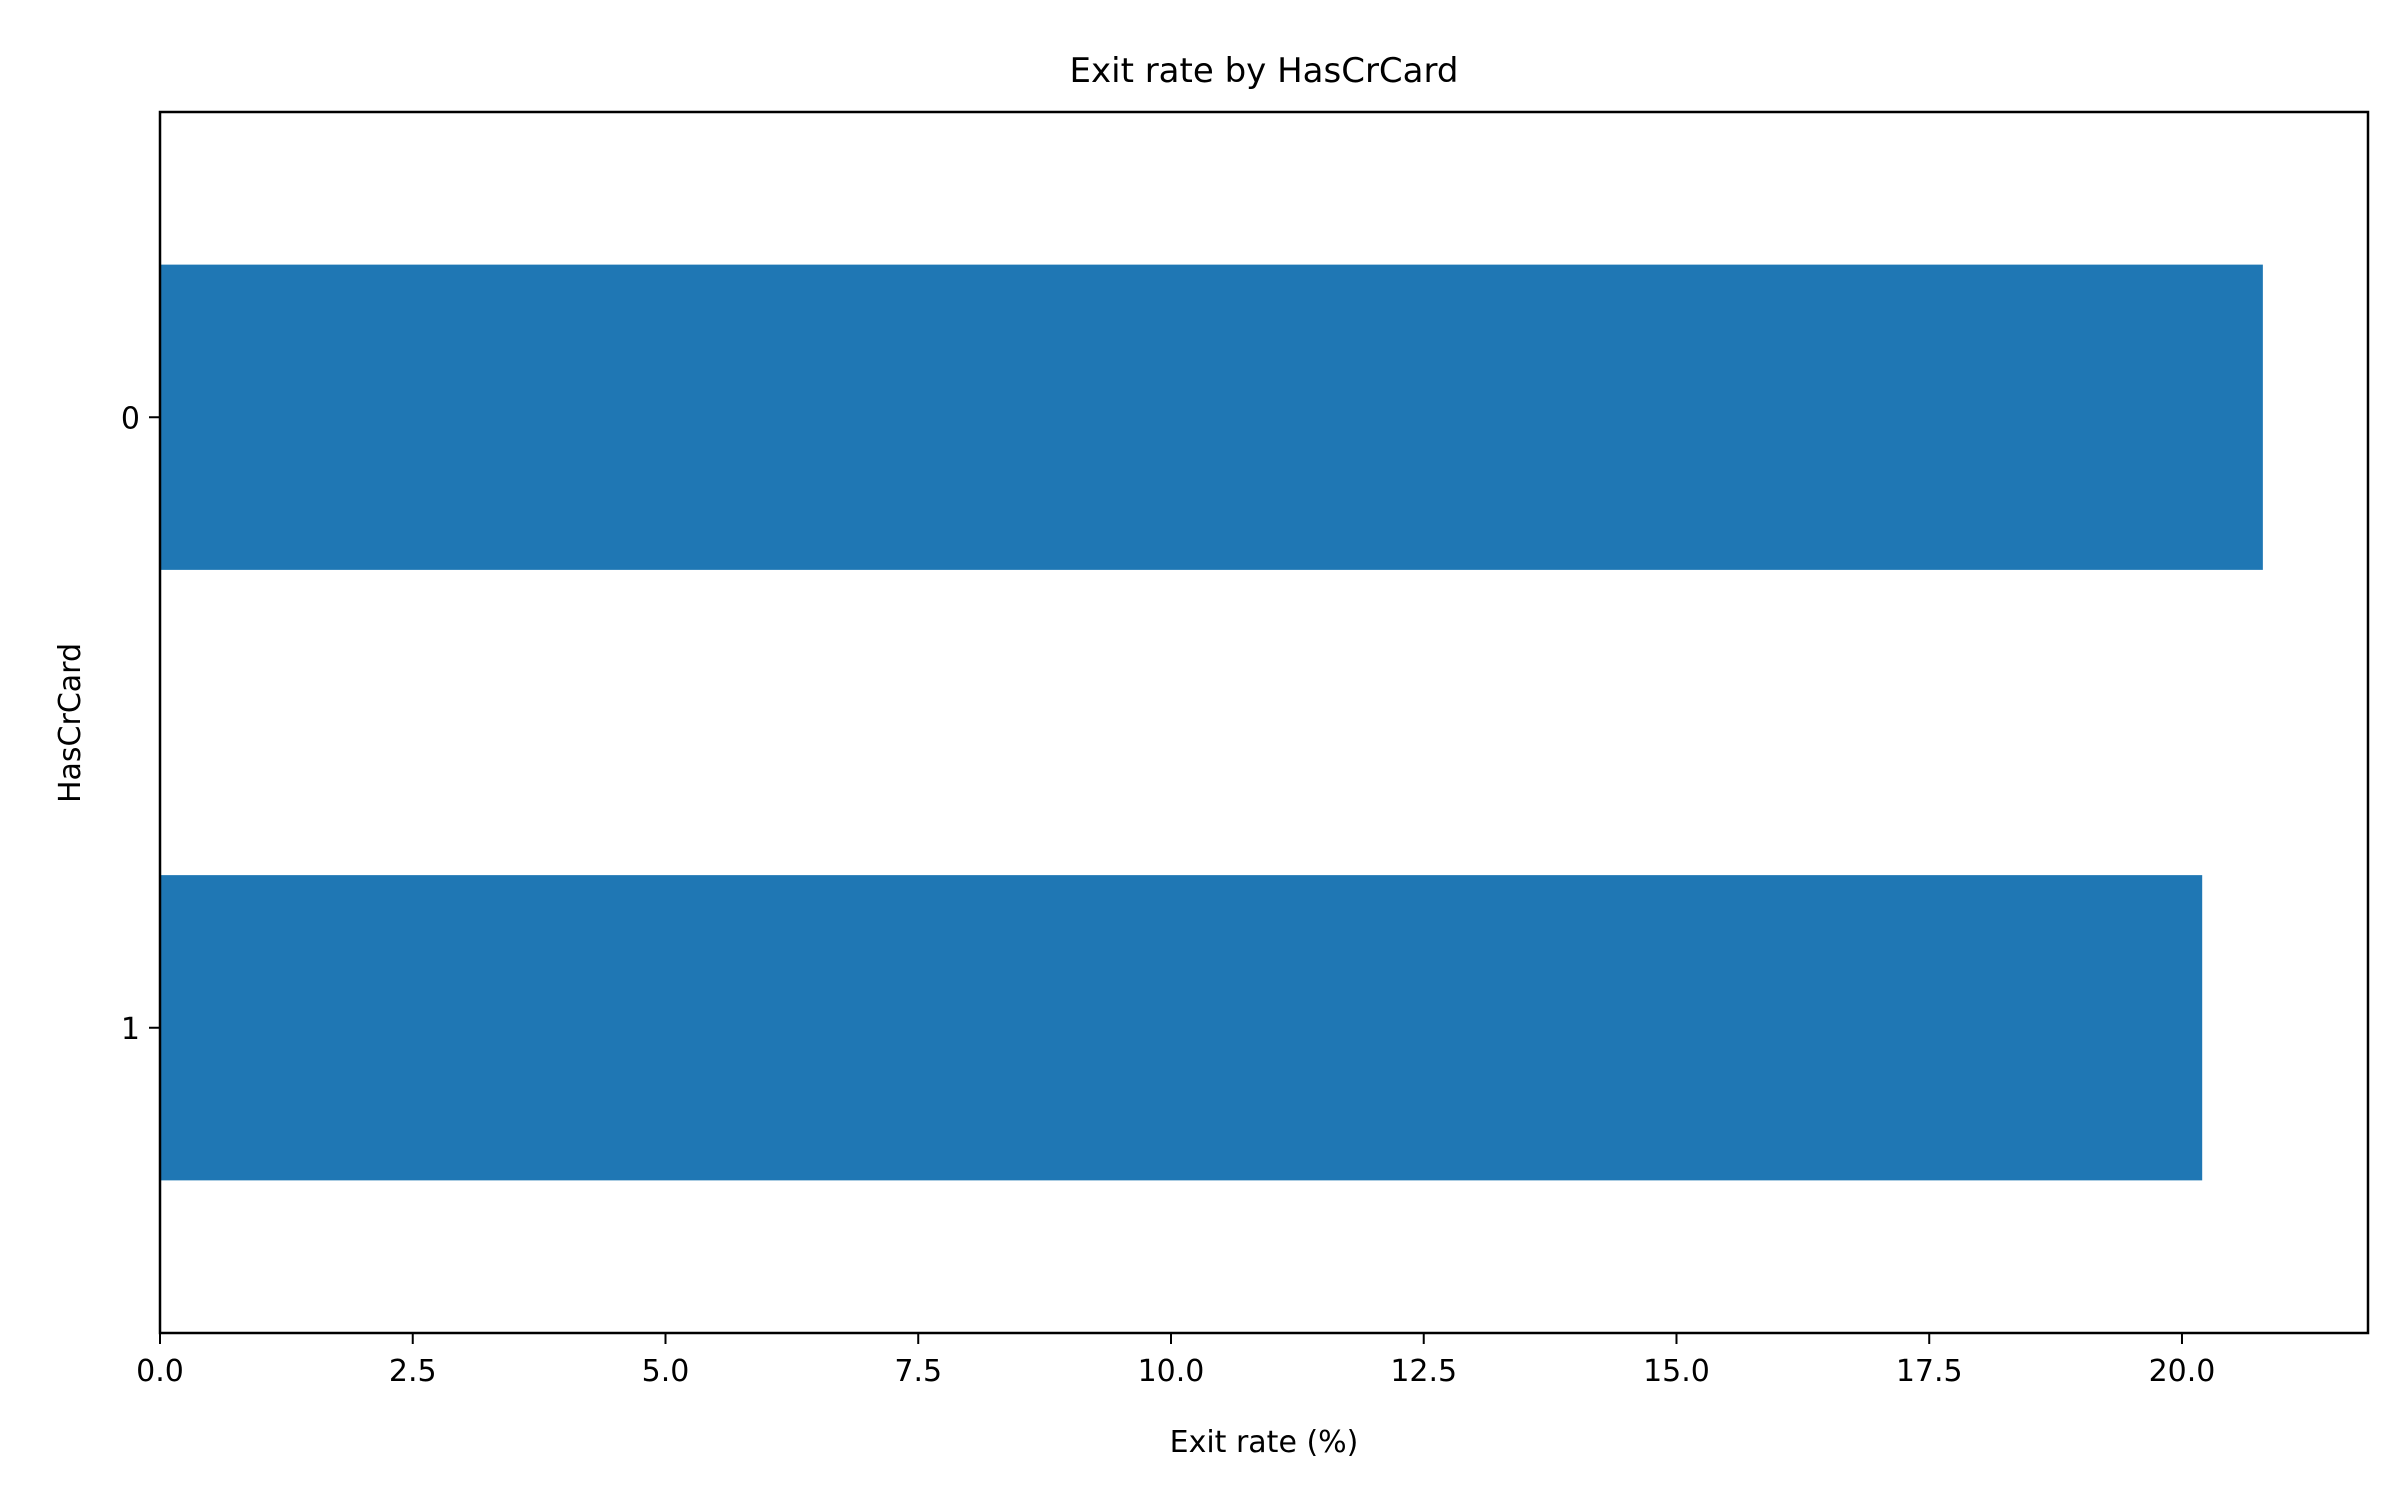  Describe the element at coordinates (1264, 71) in the screenshot. I see `chart-title: Exit rate by HasCrCard` at that location.